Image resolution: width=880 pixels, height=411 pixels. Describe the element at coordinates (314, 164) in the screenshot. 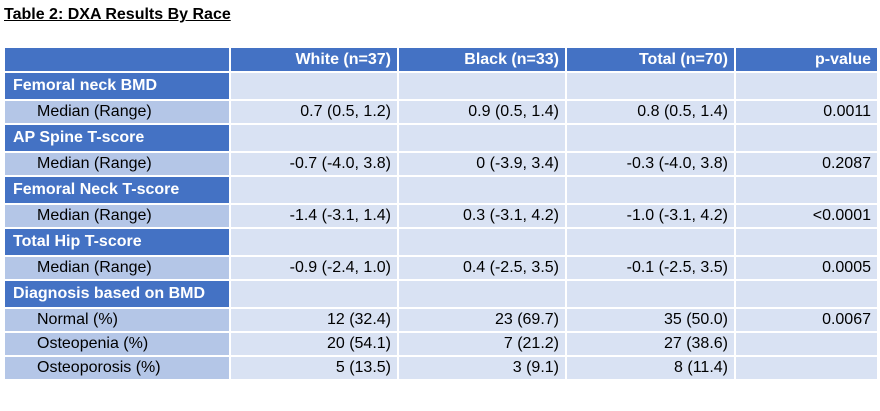

I see `value-cell: -0.7 (-4.0, 3.8)` at that location.